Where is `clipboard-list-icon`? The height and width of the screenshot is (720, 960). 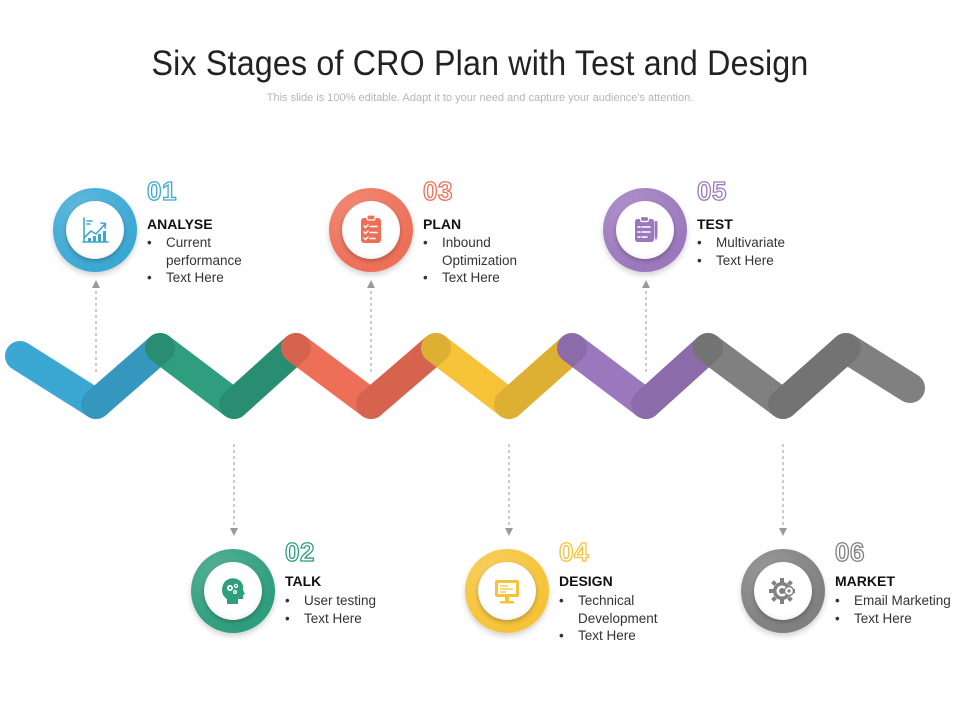
clipboard-list-icon is located at coordinates (646, 228).